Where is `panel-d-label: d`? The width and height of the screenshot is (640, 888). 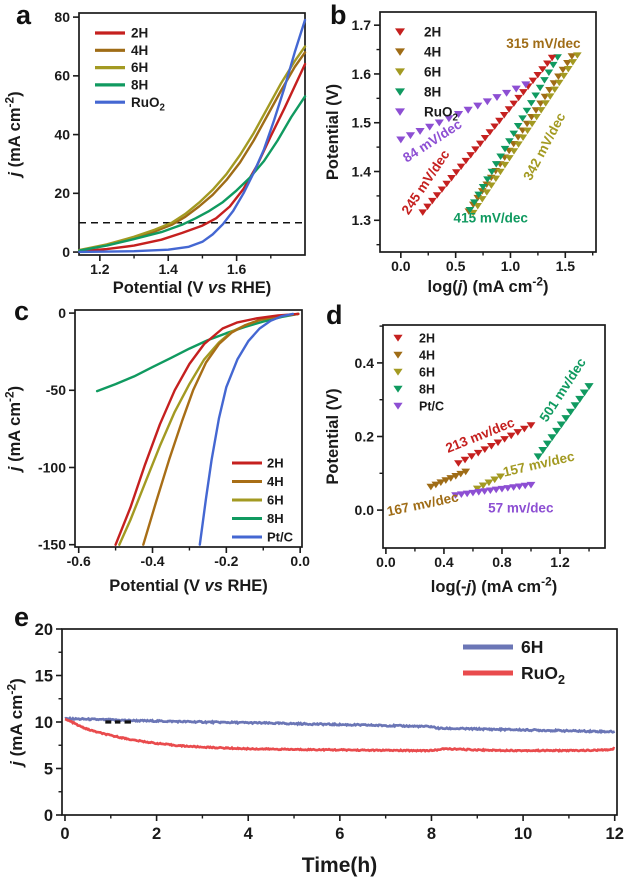 panel-d-label: d is located at coordinates (334, 315).